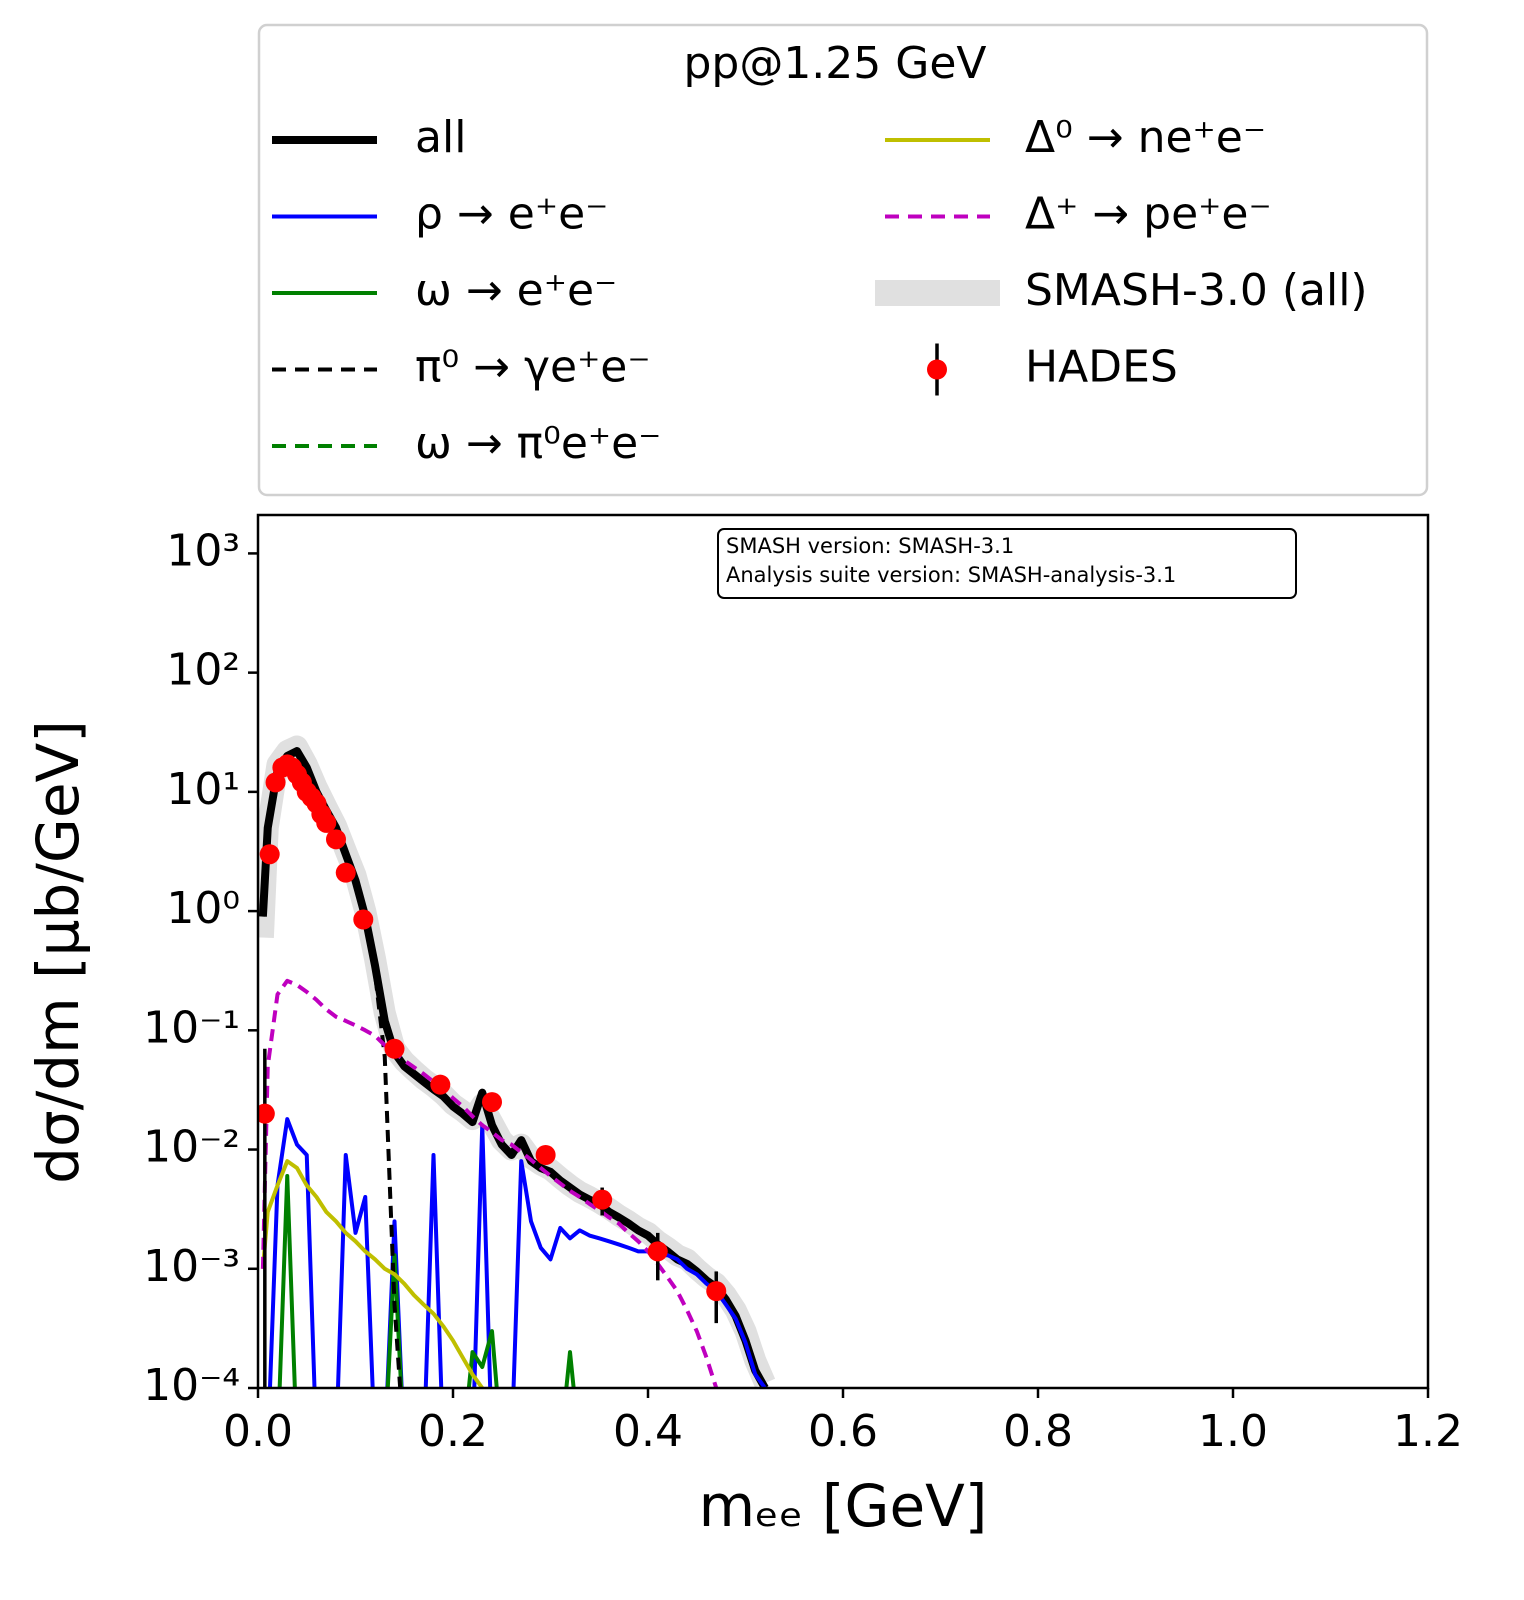 The width and height of the screenshot is (1524, 1600). What do you see at coordinates (203, 670) in the screenshot?
I see `y-tick-label: 10²` at bounding box center [203, 670].